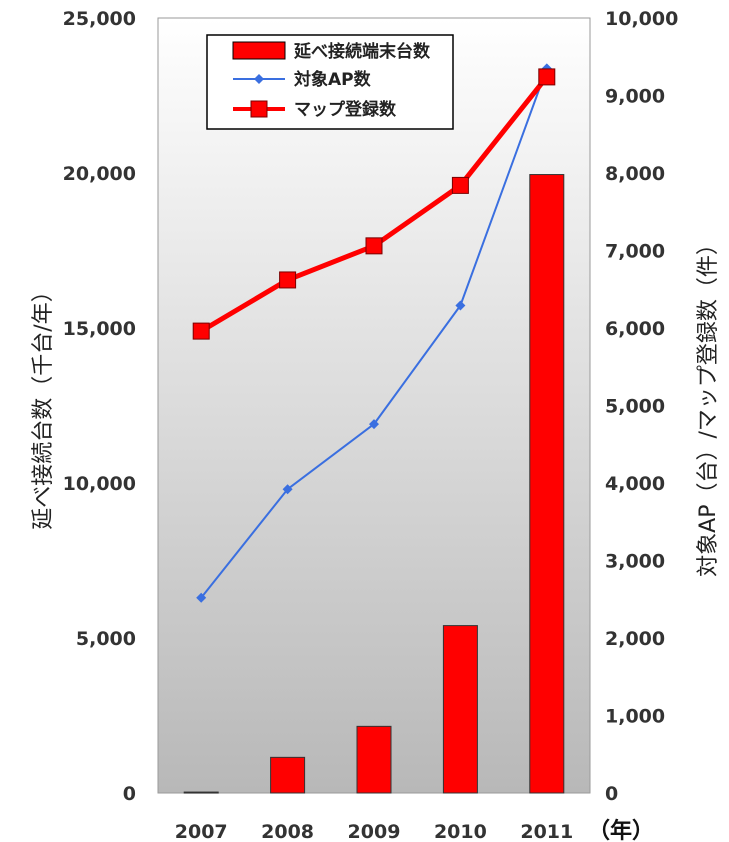  Describe the element at coordinates (635, 329) in the screenshot. I see `right-tick-label: 6,000` at that location.